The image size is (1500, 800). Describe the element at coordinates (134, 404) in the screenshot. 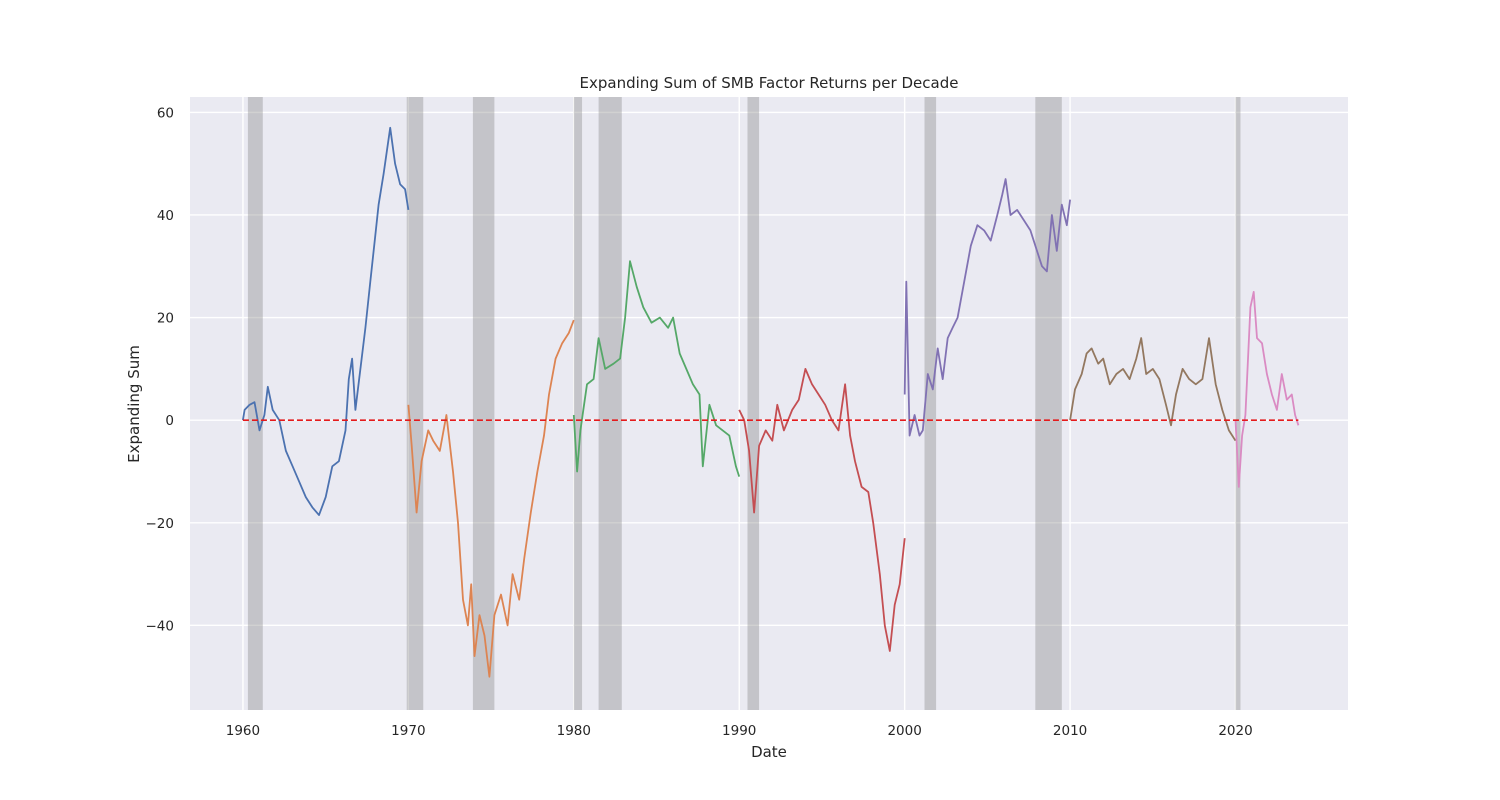

I see `y-axis-label: Expanding Sum` at that location.